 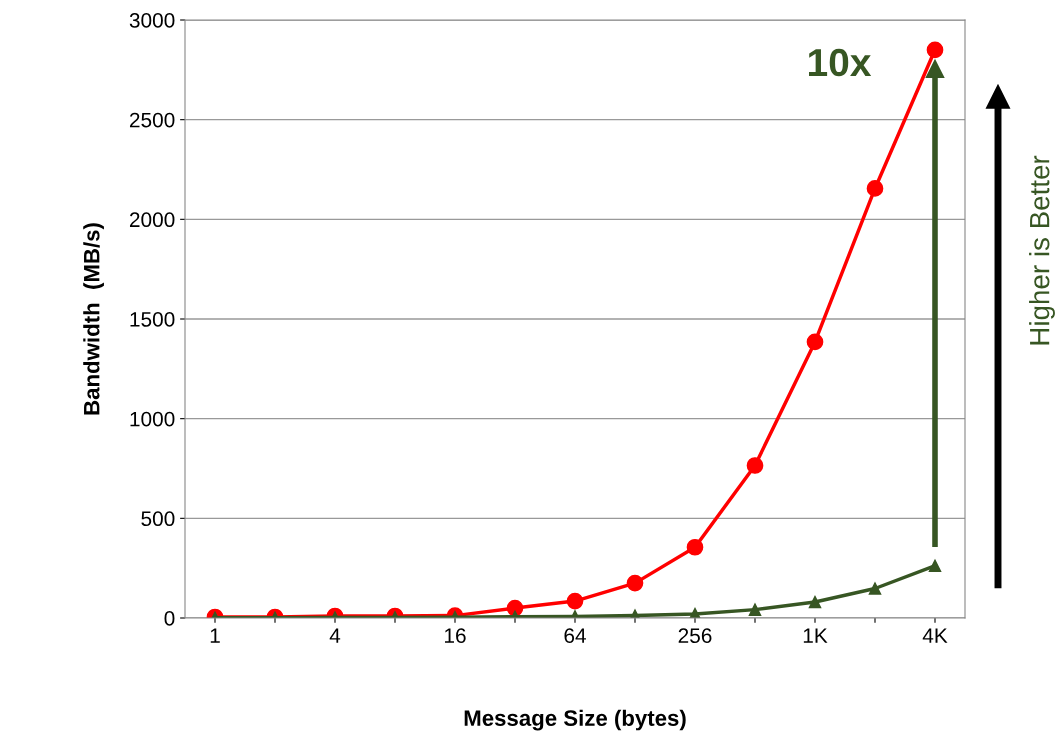 What do you see at coordinates (695, 636) in the screenshot?
I see `x-tick-label: 256` at bounding box center [695, 636].